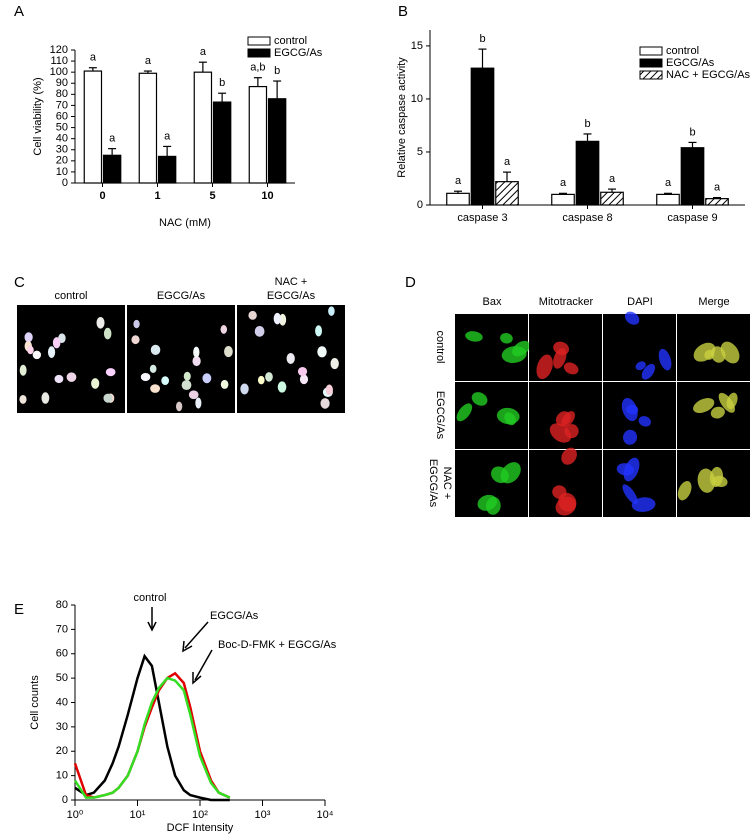 The height and width of the screenshot is (837, 755). I want to click on image-label: EGCG/As, so click(181, 296).